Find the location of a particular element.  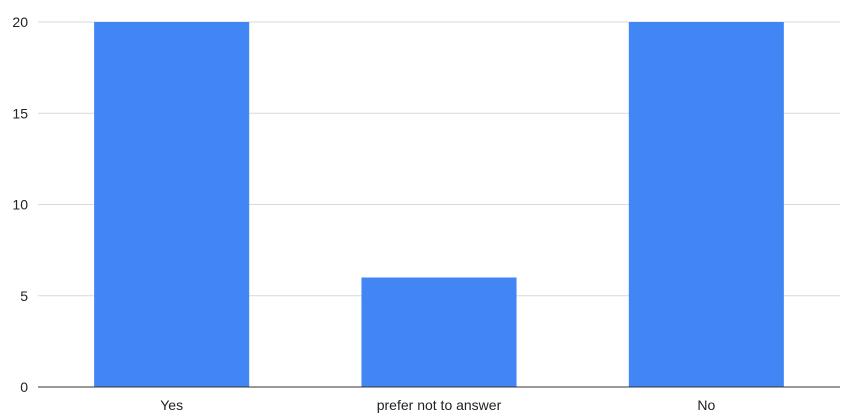

y-tick-label: 10 is located at coordinates (20, 205).